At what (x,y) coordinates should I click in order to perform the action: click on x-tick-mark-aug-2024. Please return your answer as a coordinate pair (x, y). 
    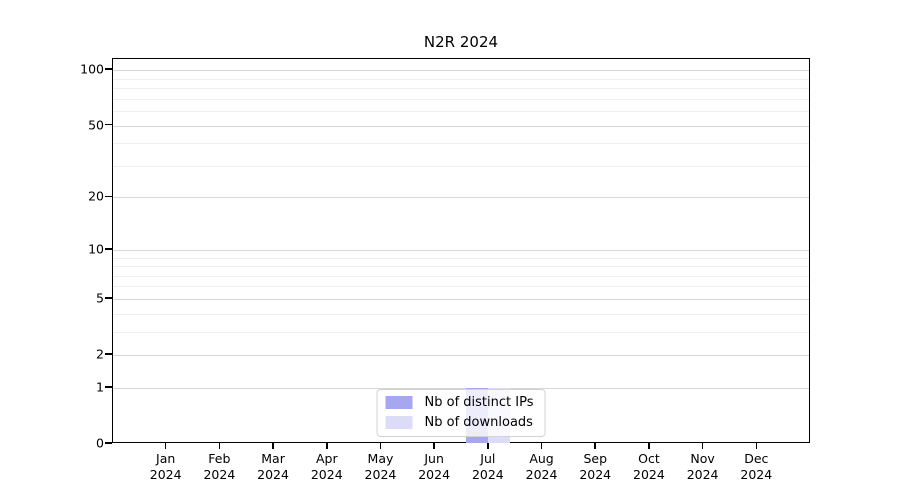
    Looking at the image, I should click on (541, 446).